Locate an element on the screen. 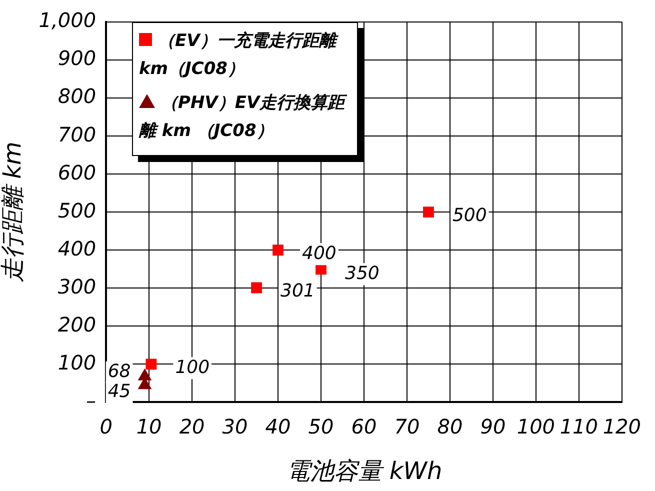  y-tick-label: 400 is located at coordinates (77, 248).